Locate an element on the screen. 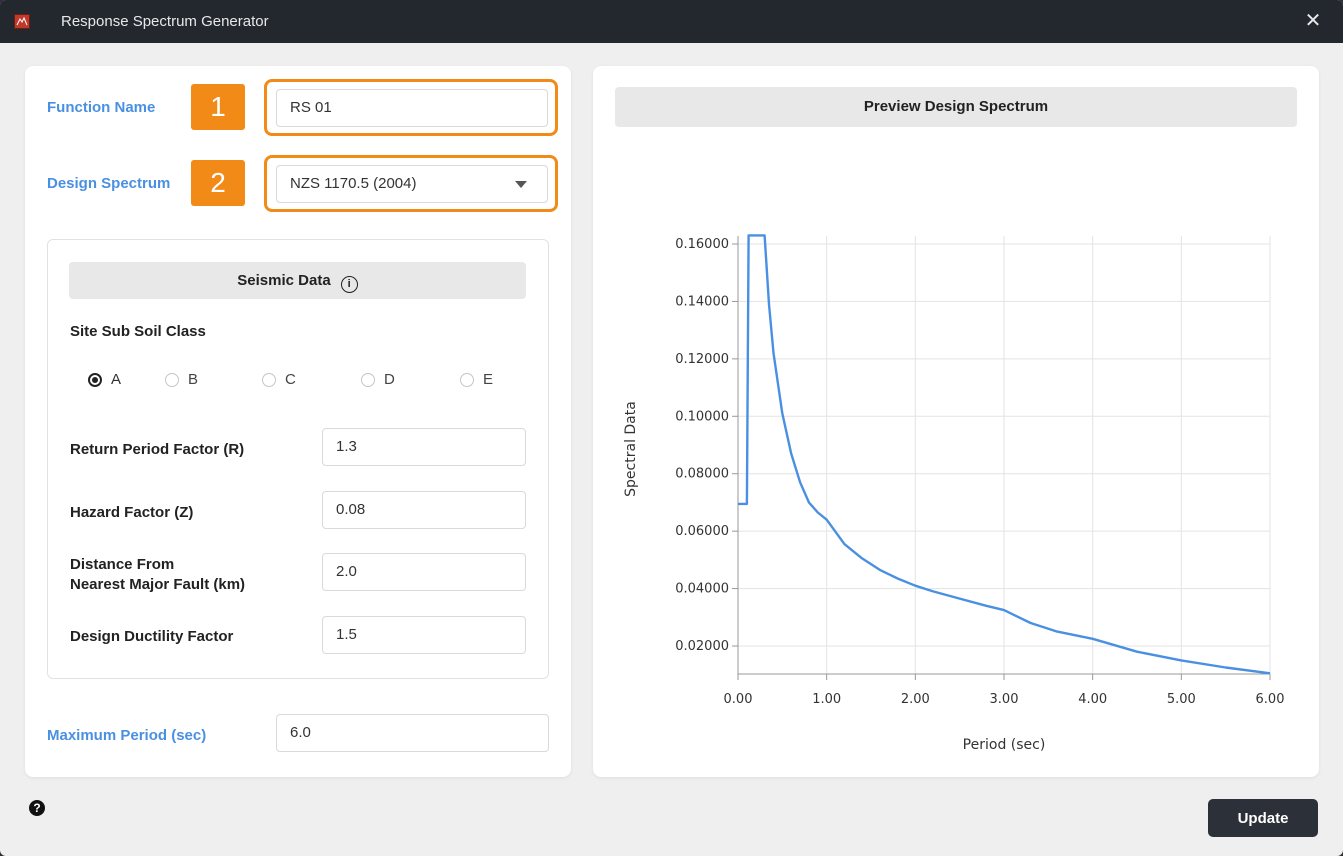 The height and width of the screenshot is (856, 1343). design-spectrum-select: NZS 1170.5 (2004) is located at coordinates (412, 184).